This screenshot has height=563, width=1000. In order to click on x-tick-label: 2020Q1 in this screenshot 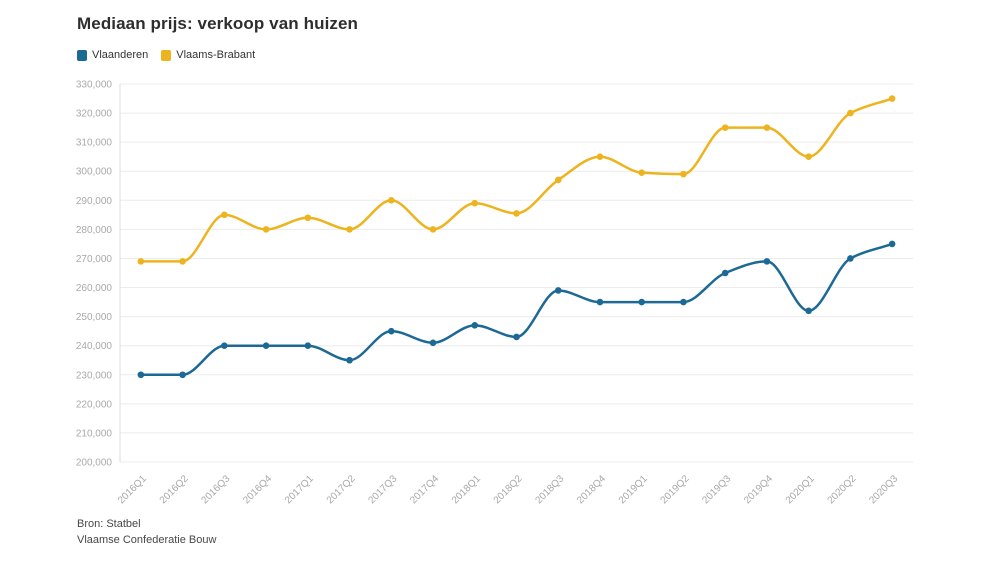, I will do `click(800, 489)`.